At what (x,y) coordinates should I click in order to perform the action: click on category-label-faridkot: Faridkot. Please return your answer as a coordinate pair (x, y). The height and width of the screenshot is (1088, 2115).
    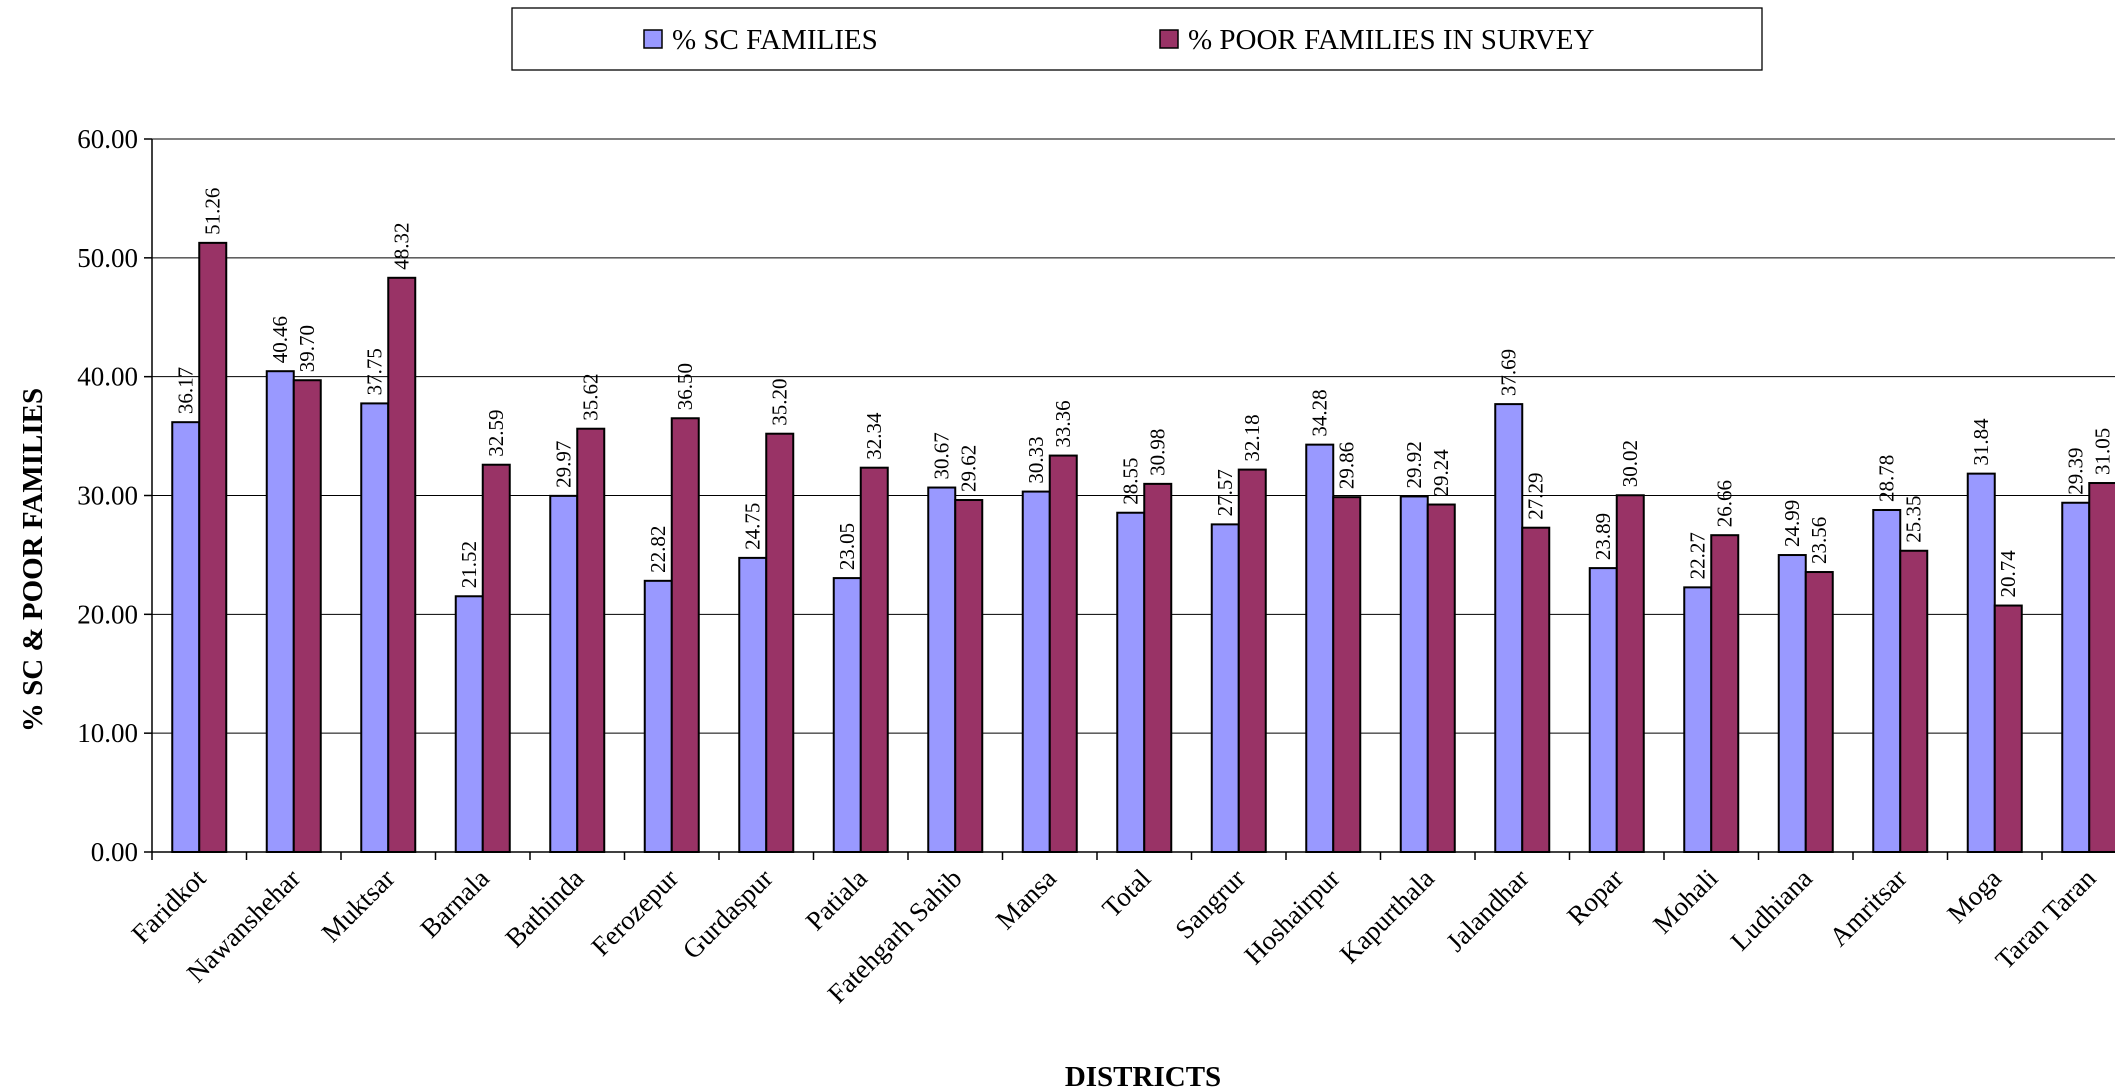
    Looking at the image, I should click on (169, 906).